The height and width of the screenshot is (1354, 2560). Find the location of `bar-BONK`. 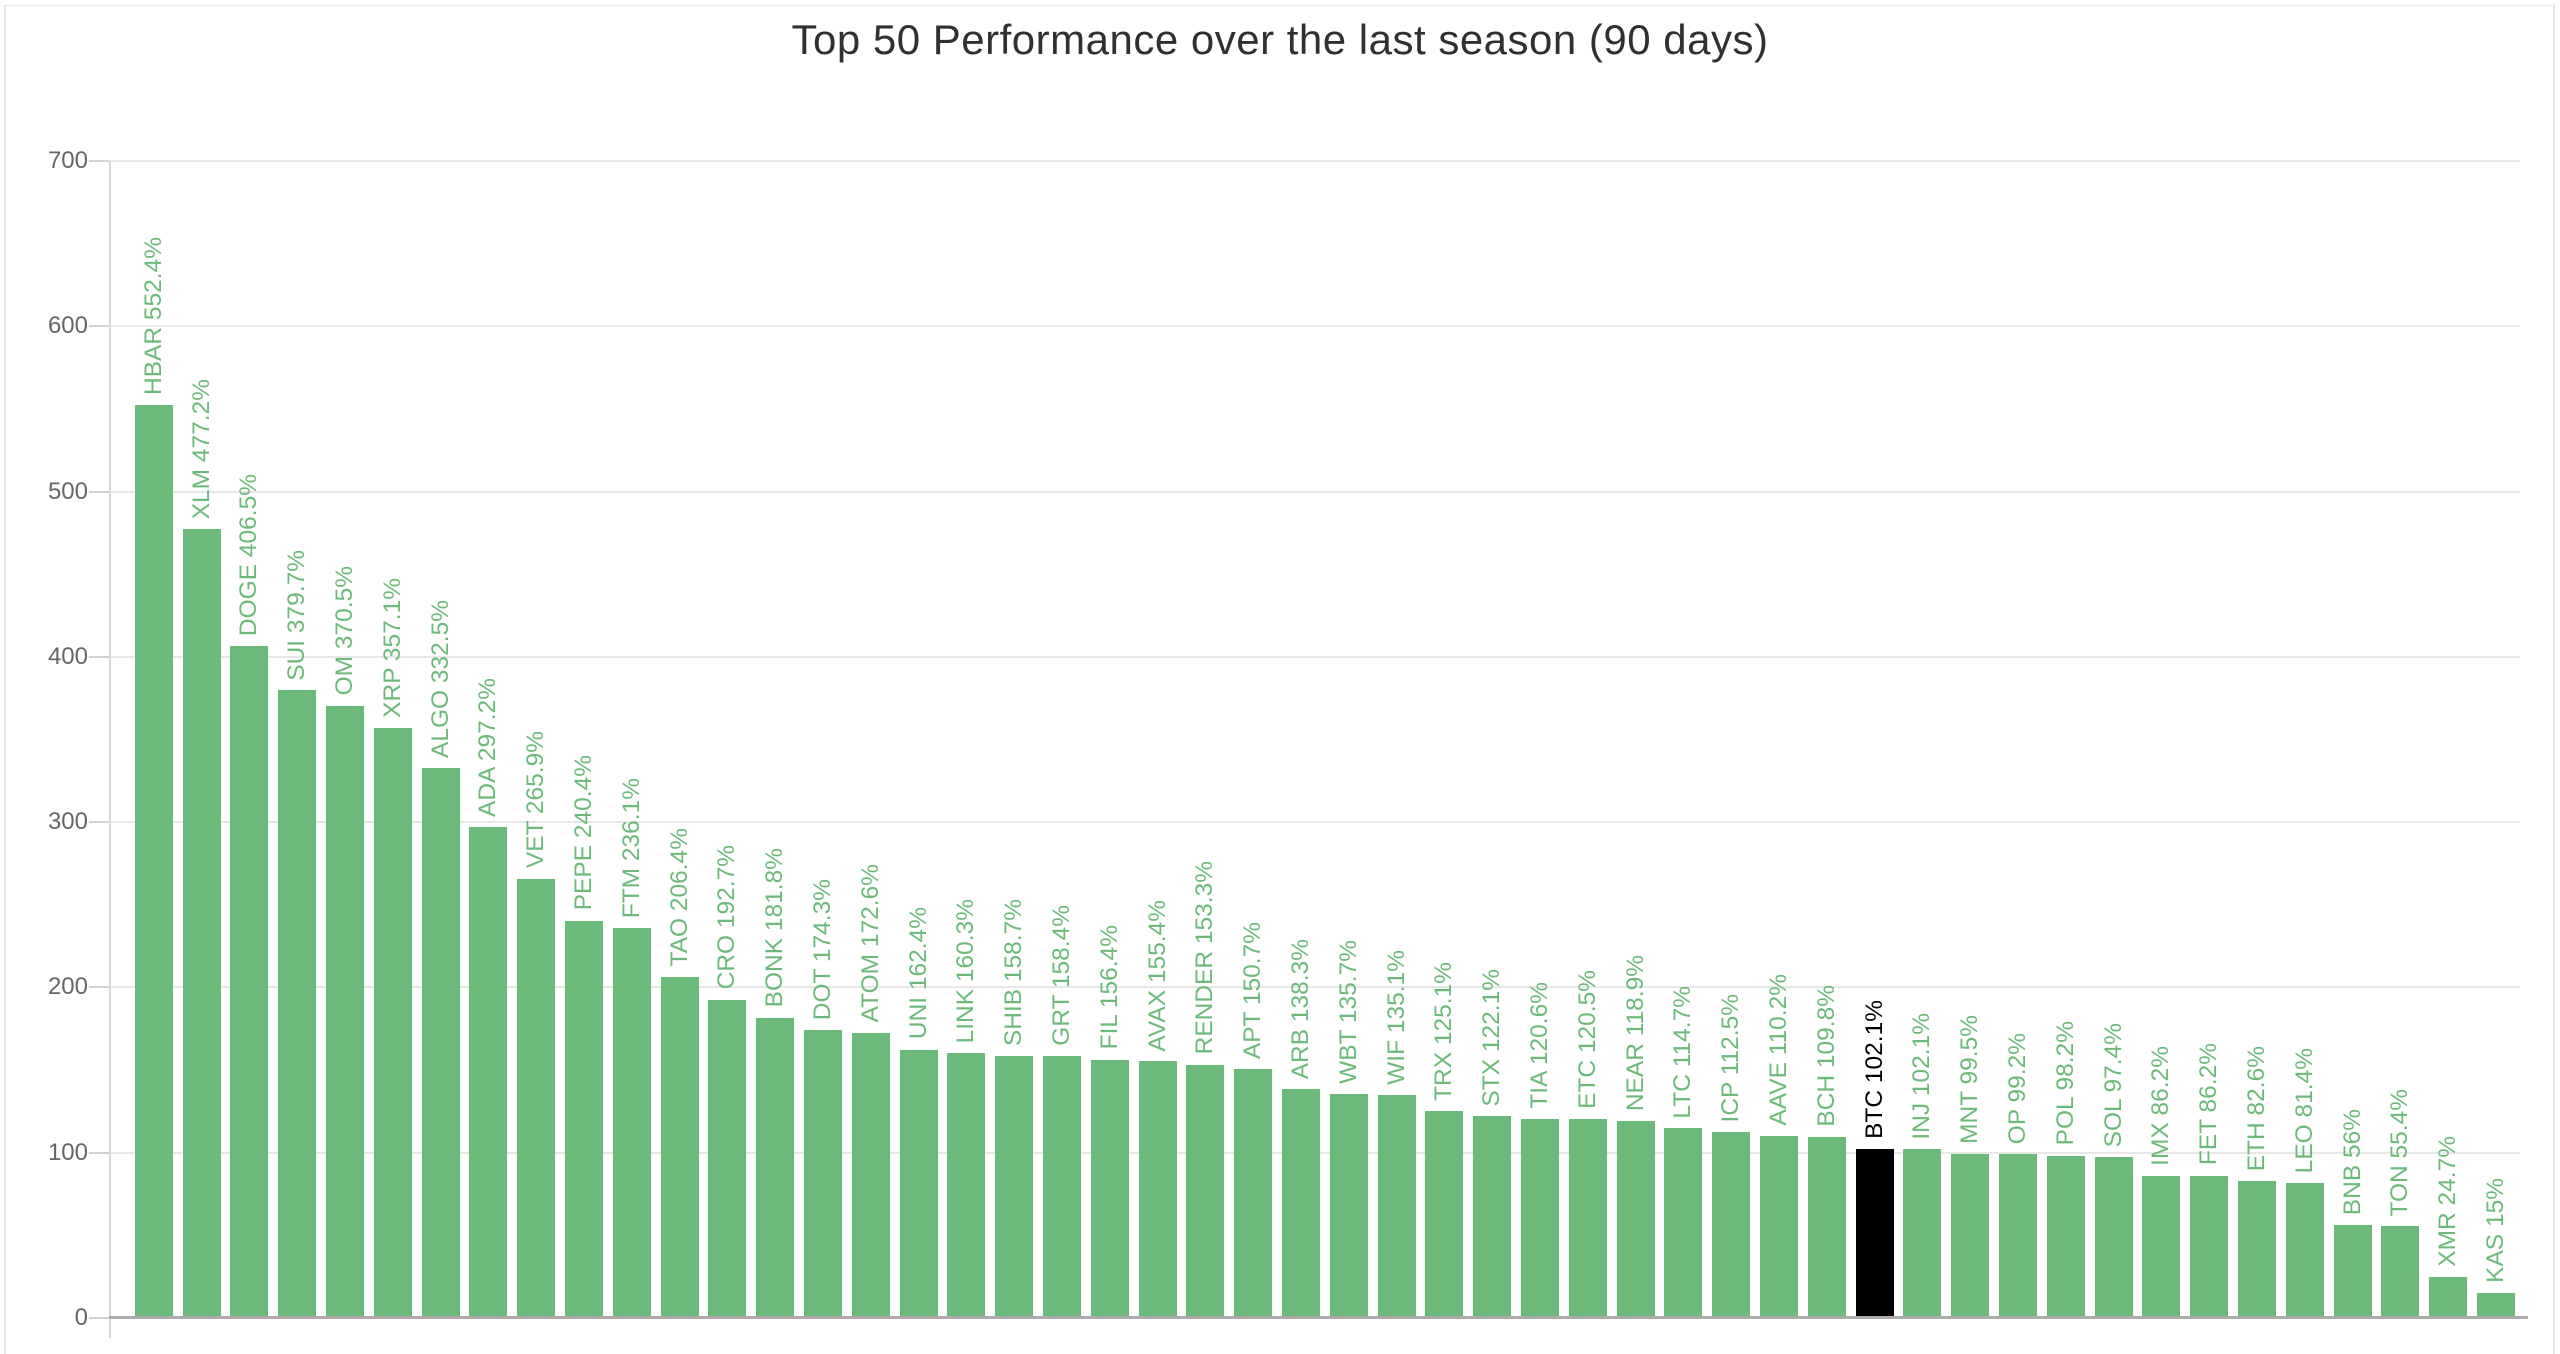

bar-BONK is located at coordinates (775, 1167).